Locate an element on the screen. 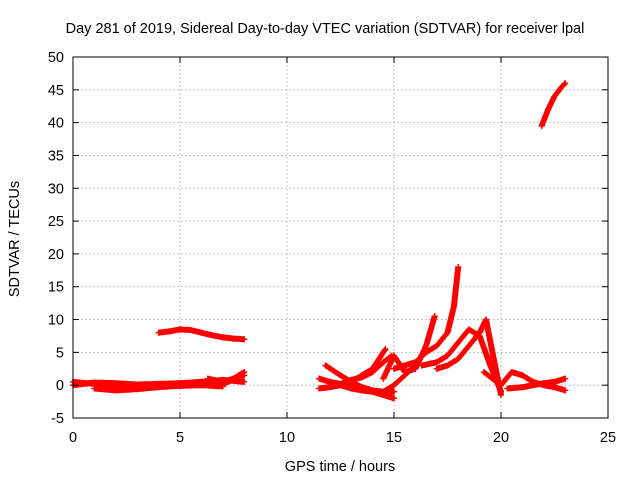 This screenshot has height=480, width=640. y-tick-label: 10 is located at coordinates (56, 321).